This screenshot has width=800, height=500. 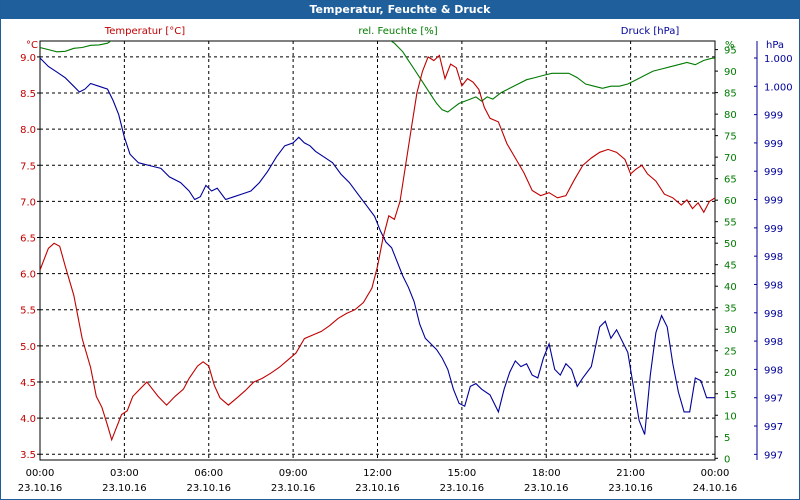 I want to click on x-tick-time: 21:00, so click(x=630, y=473).